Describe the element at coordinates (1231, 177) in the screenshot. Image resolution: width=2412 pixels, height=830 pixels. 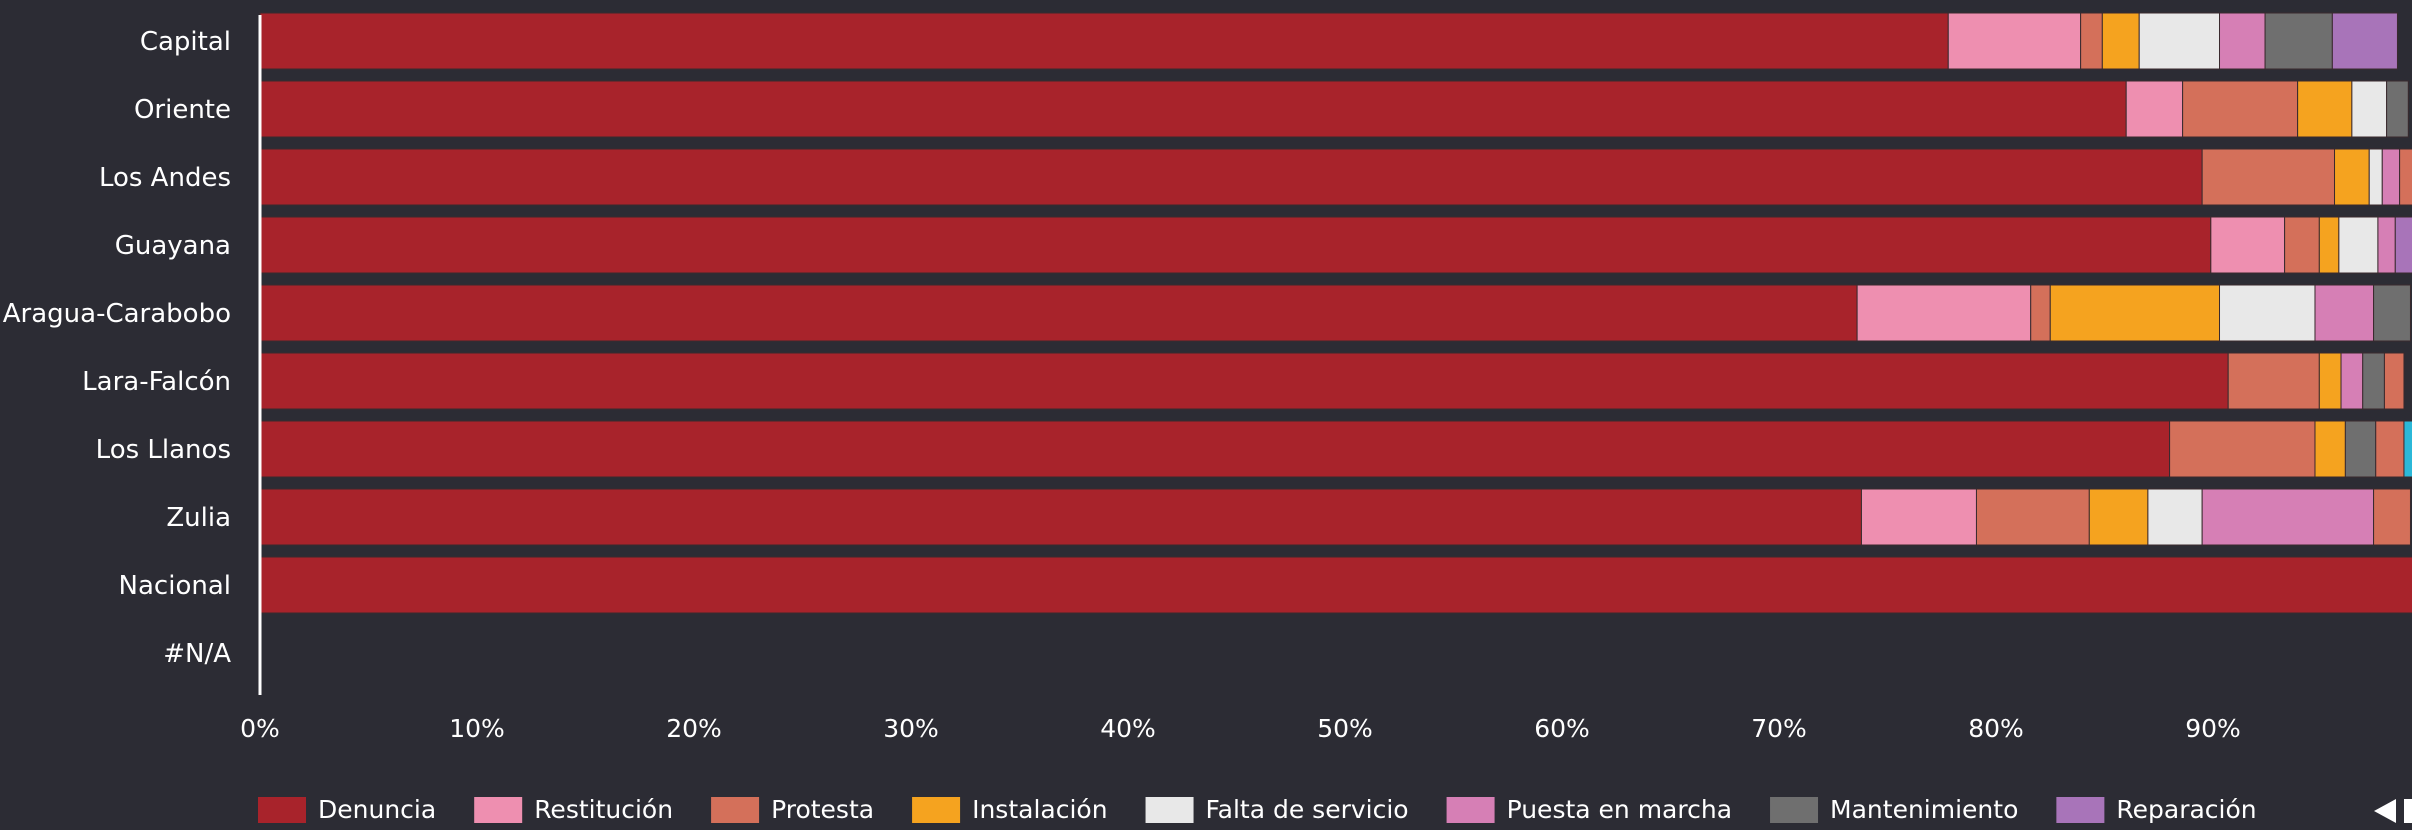
I see `bar-segment-los-andes-denuncia` at that location.